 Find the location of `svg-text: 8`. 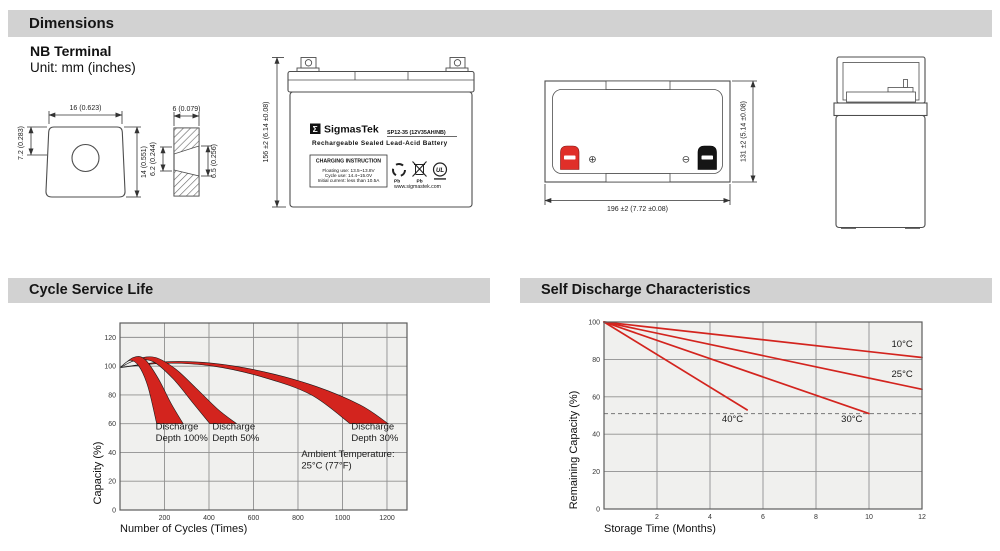

svg-text: 8 is located at coordinates (816, 517).